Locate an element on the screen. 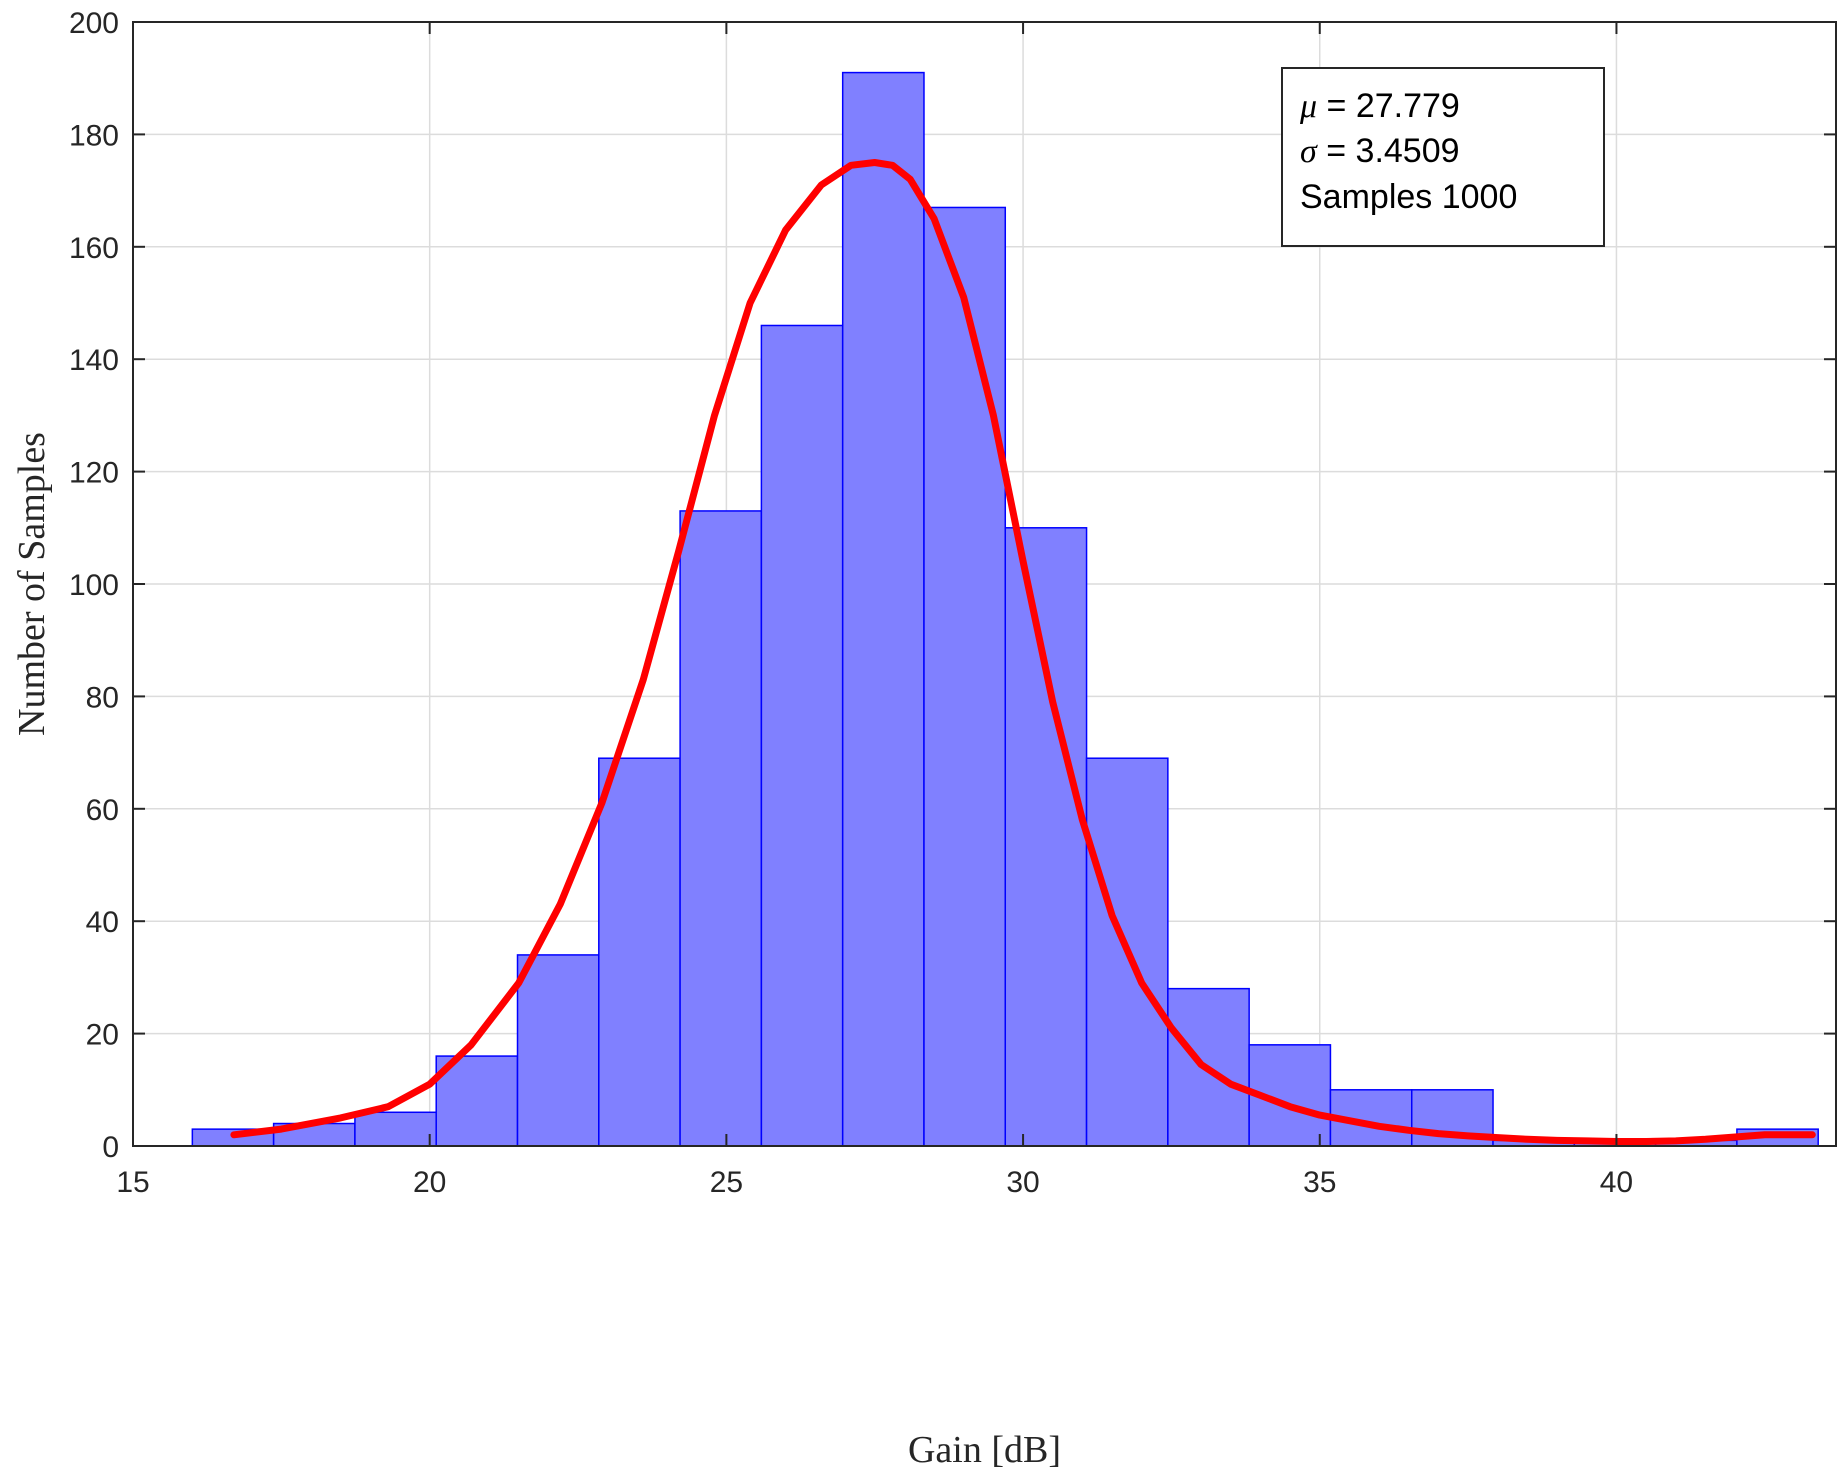 The width and height of the screenshot is (1844, 1480). stat-samples: Samples 1000 is located at coordinates (1408, 197).